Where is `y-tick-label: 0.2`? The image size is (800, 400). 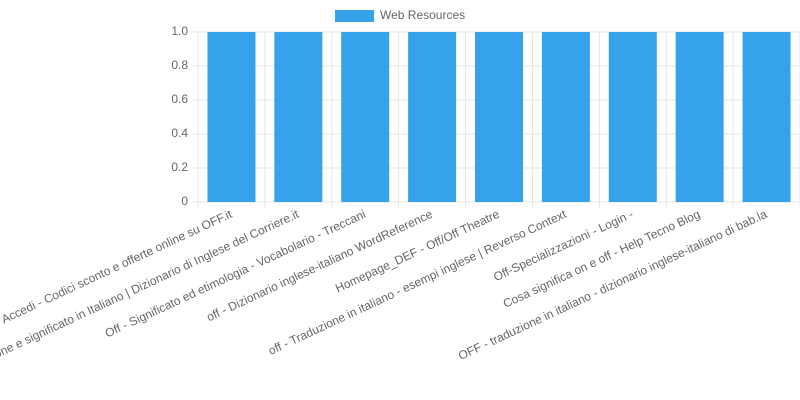
y-tick-label: 0.2 is located at coordinates (179, 167).